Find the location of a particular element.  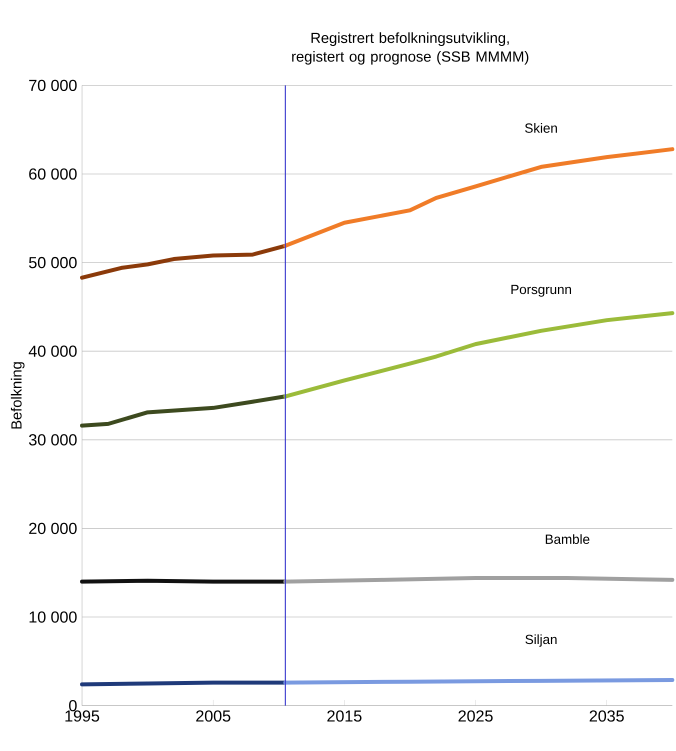

text: Porsgrunn is located at coordinates (541, 290).